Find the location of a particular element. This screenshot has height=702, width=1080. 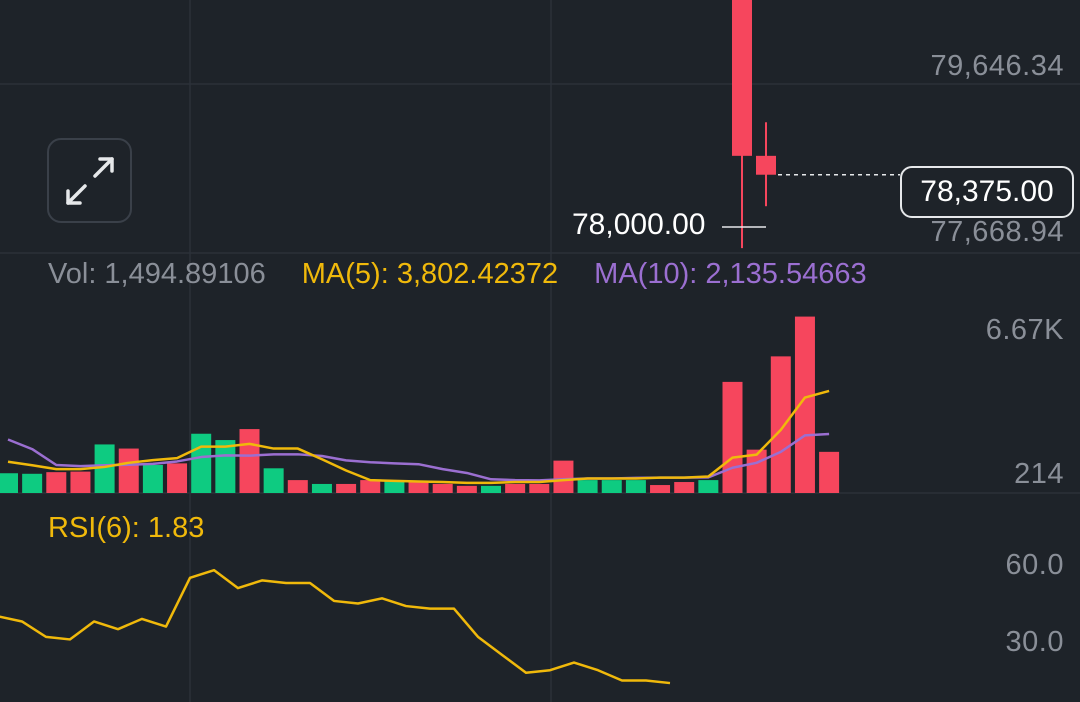

expand-arrows-icon is located at coordinates (89, 180).